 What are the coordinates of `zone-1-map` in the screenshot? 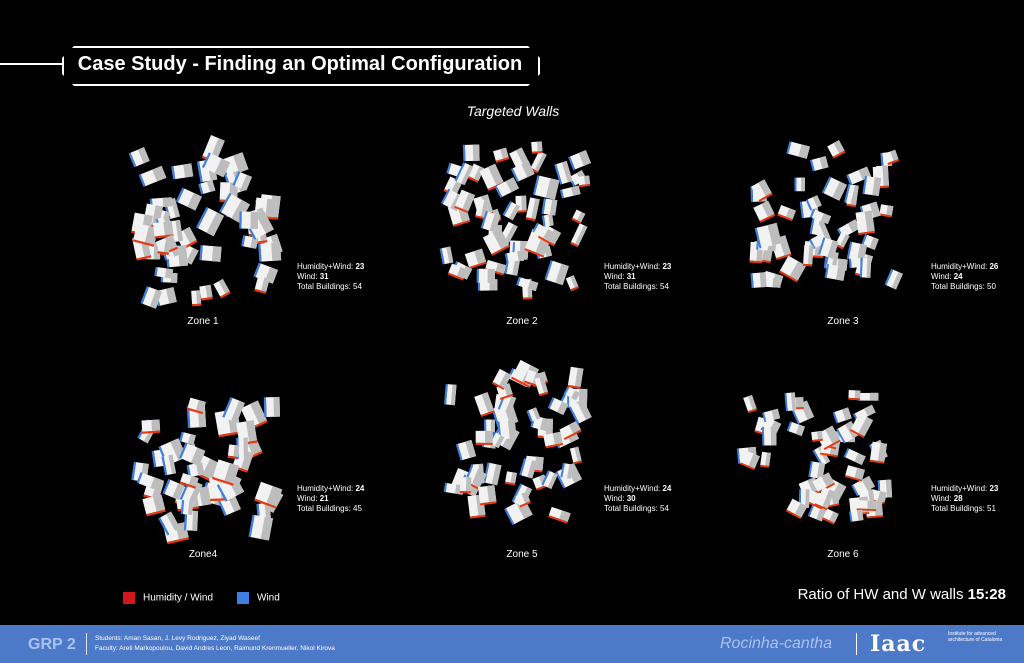 It's located at (205, 222).